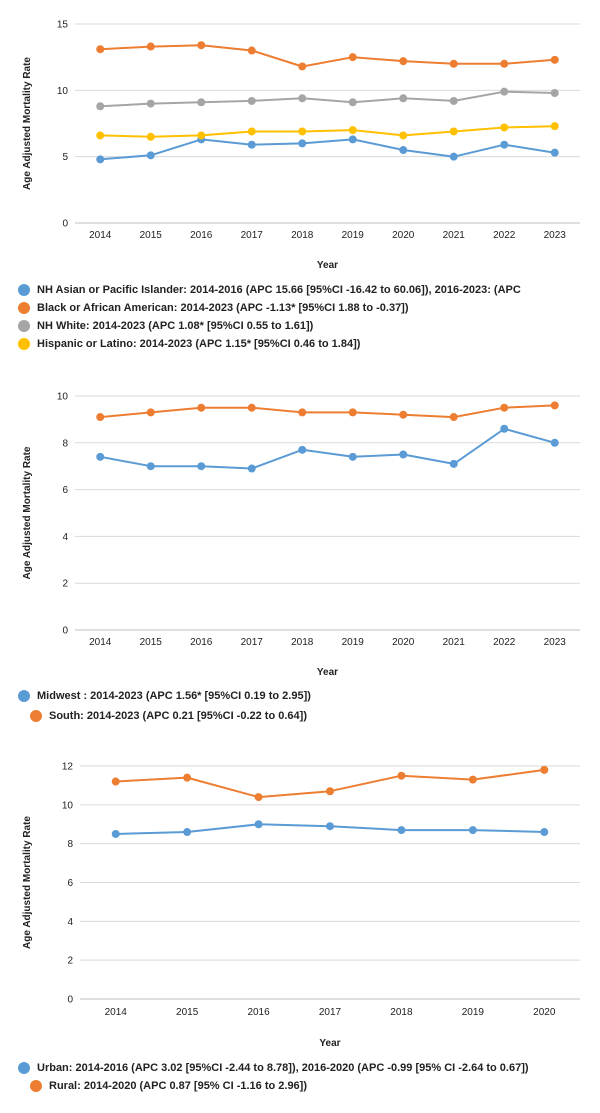  I want to click on y-tick-label: 15, so click(63, 25).